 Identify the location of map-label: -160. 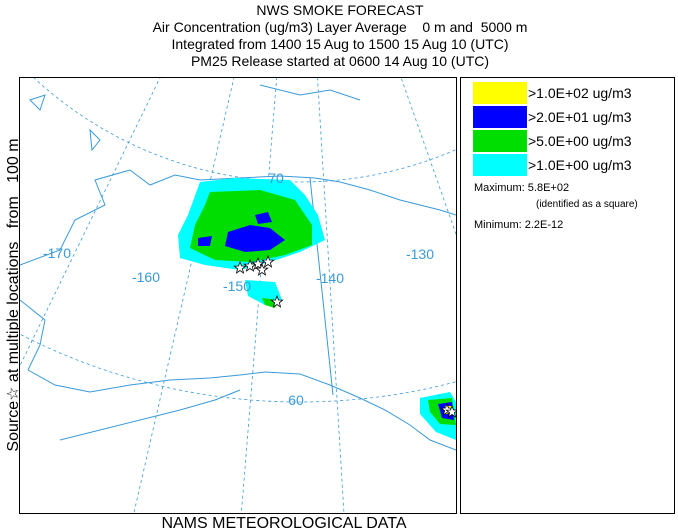
(146, 277).